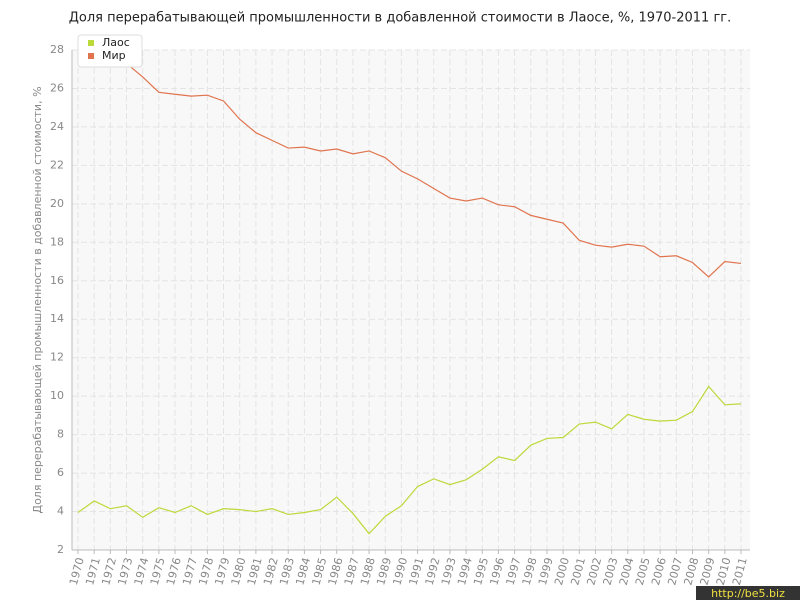  What do you see at coordinates (57, 318) in the screenshot?
I see `y-tick-label: 14` at bounding box center [57, 318].